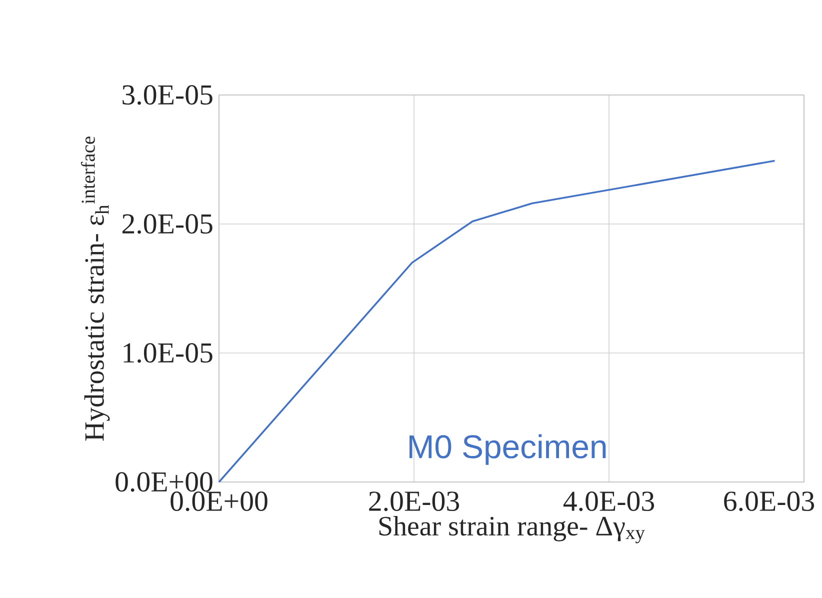 The width and height of the screenshot is (822, 598). I want to click on text: M0 Specimen, so click(508, 449).